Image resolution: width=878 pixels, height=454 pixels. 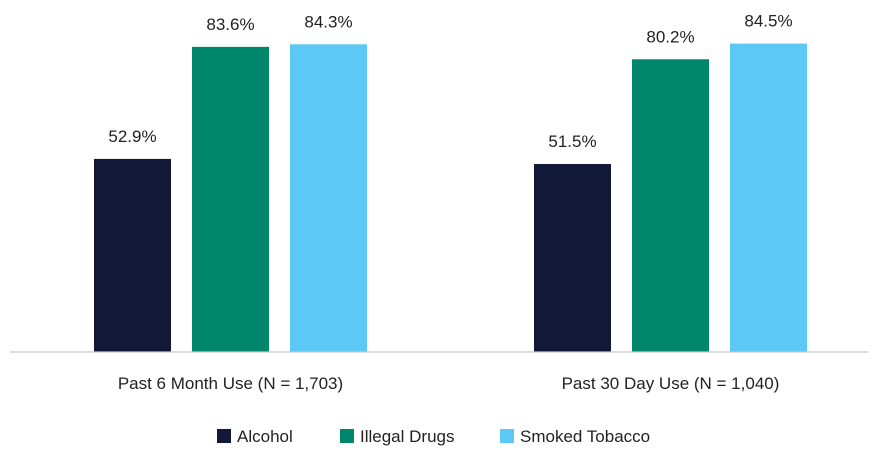 I want to click on legend-label-smoked-tobacco: Smoked Tobacco, so click(x=585, y=436).